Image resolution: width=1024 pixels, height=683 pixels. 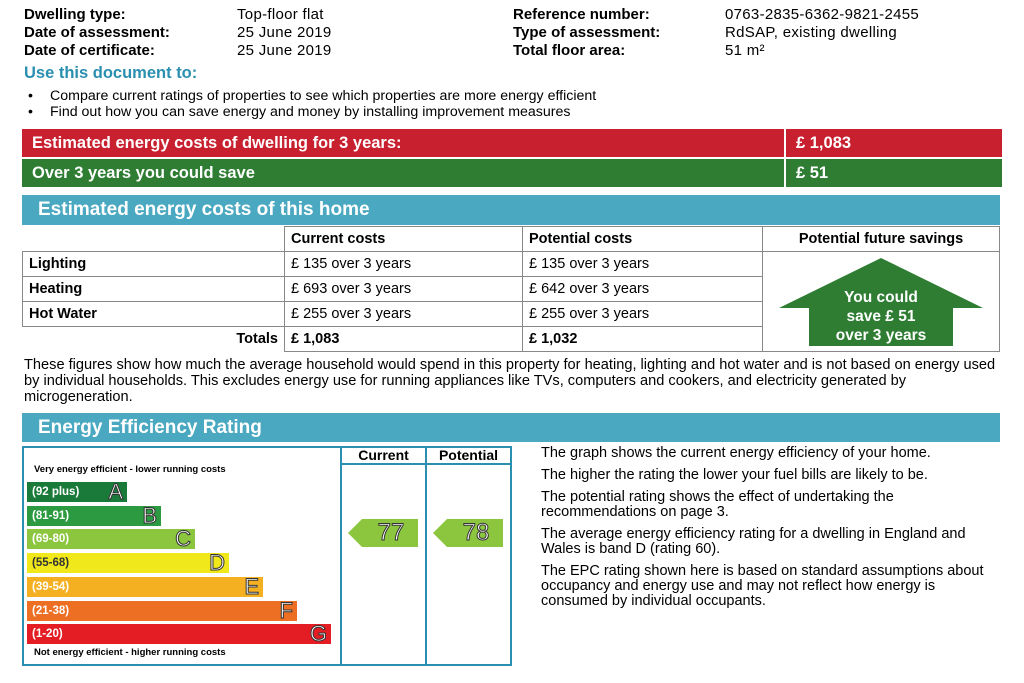 I want to click on rating-band-a: (92 plus) A, so click(x=77, y=491).